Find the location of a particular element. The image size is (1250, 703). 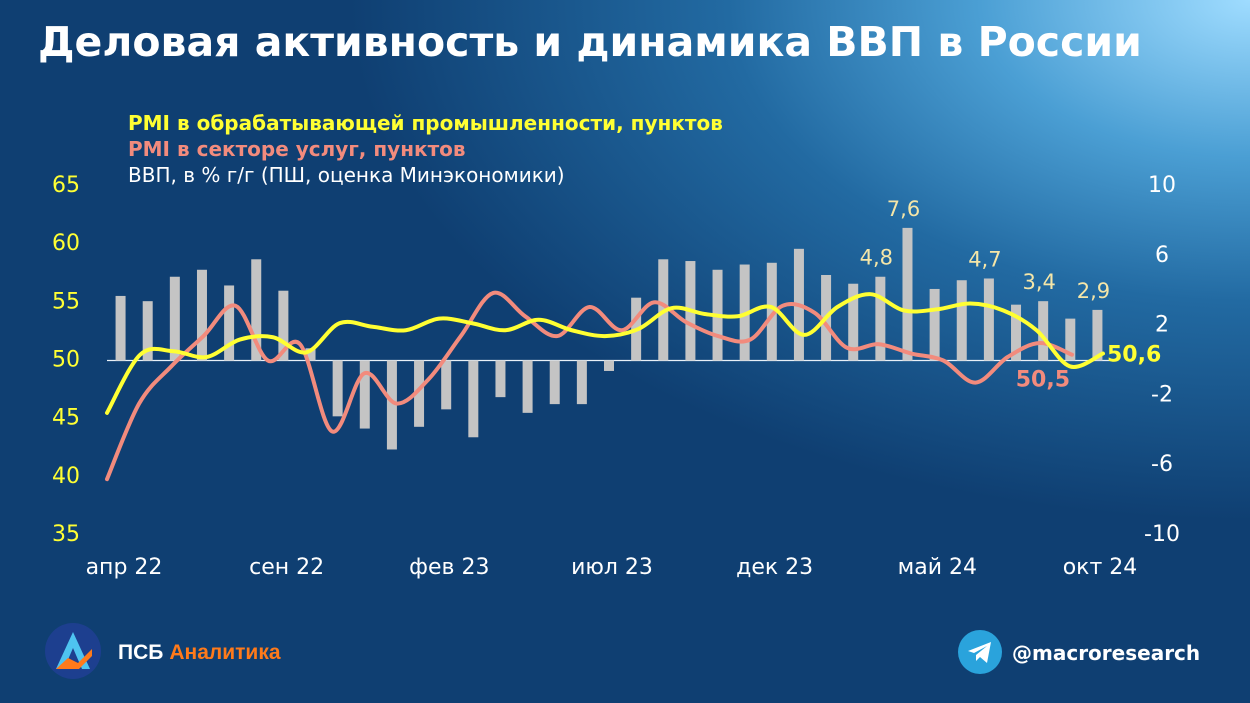

left-axis-tick: 60 is located at coordinates (66, 243).